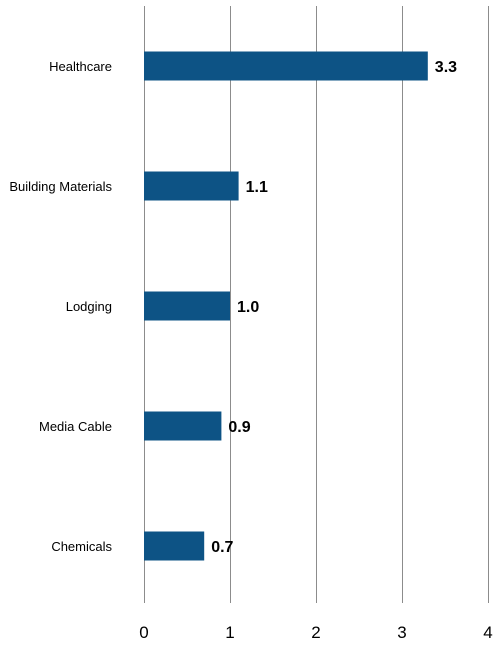 This screenshot has width=493, height=647. Describe the element at coordinates (229, 632) in the screenshot. I see `x-tick-label-1: 1` at that location.